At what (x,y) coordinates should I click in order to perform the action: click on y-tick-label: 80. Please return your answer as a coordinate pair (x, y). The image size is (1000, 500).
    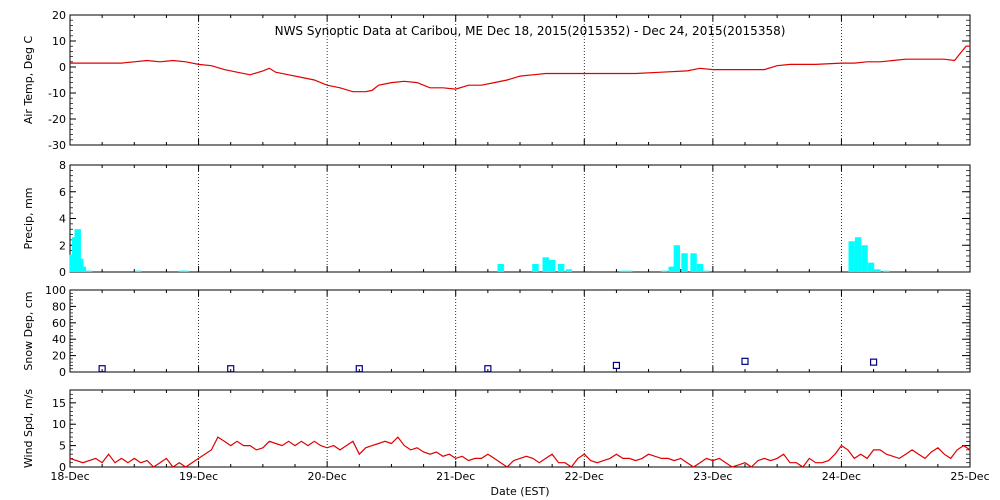
    Looking at the image, I should click on (59, 306).